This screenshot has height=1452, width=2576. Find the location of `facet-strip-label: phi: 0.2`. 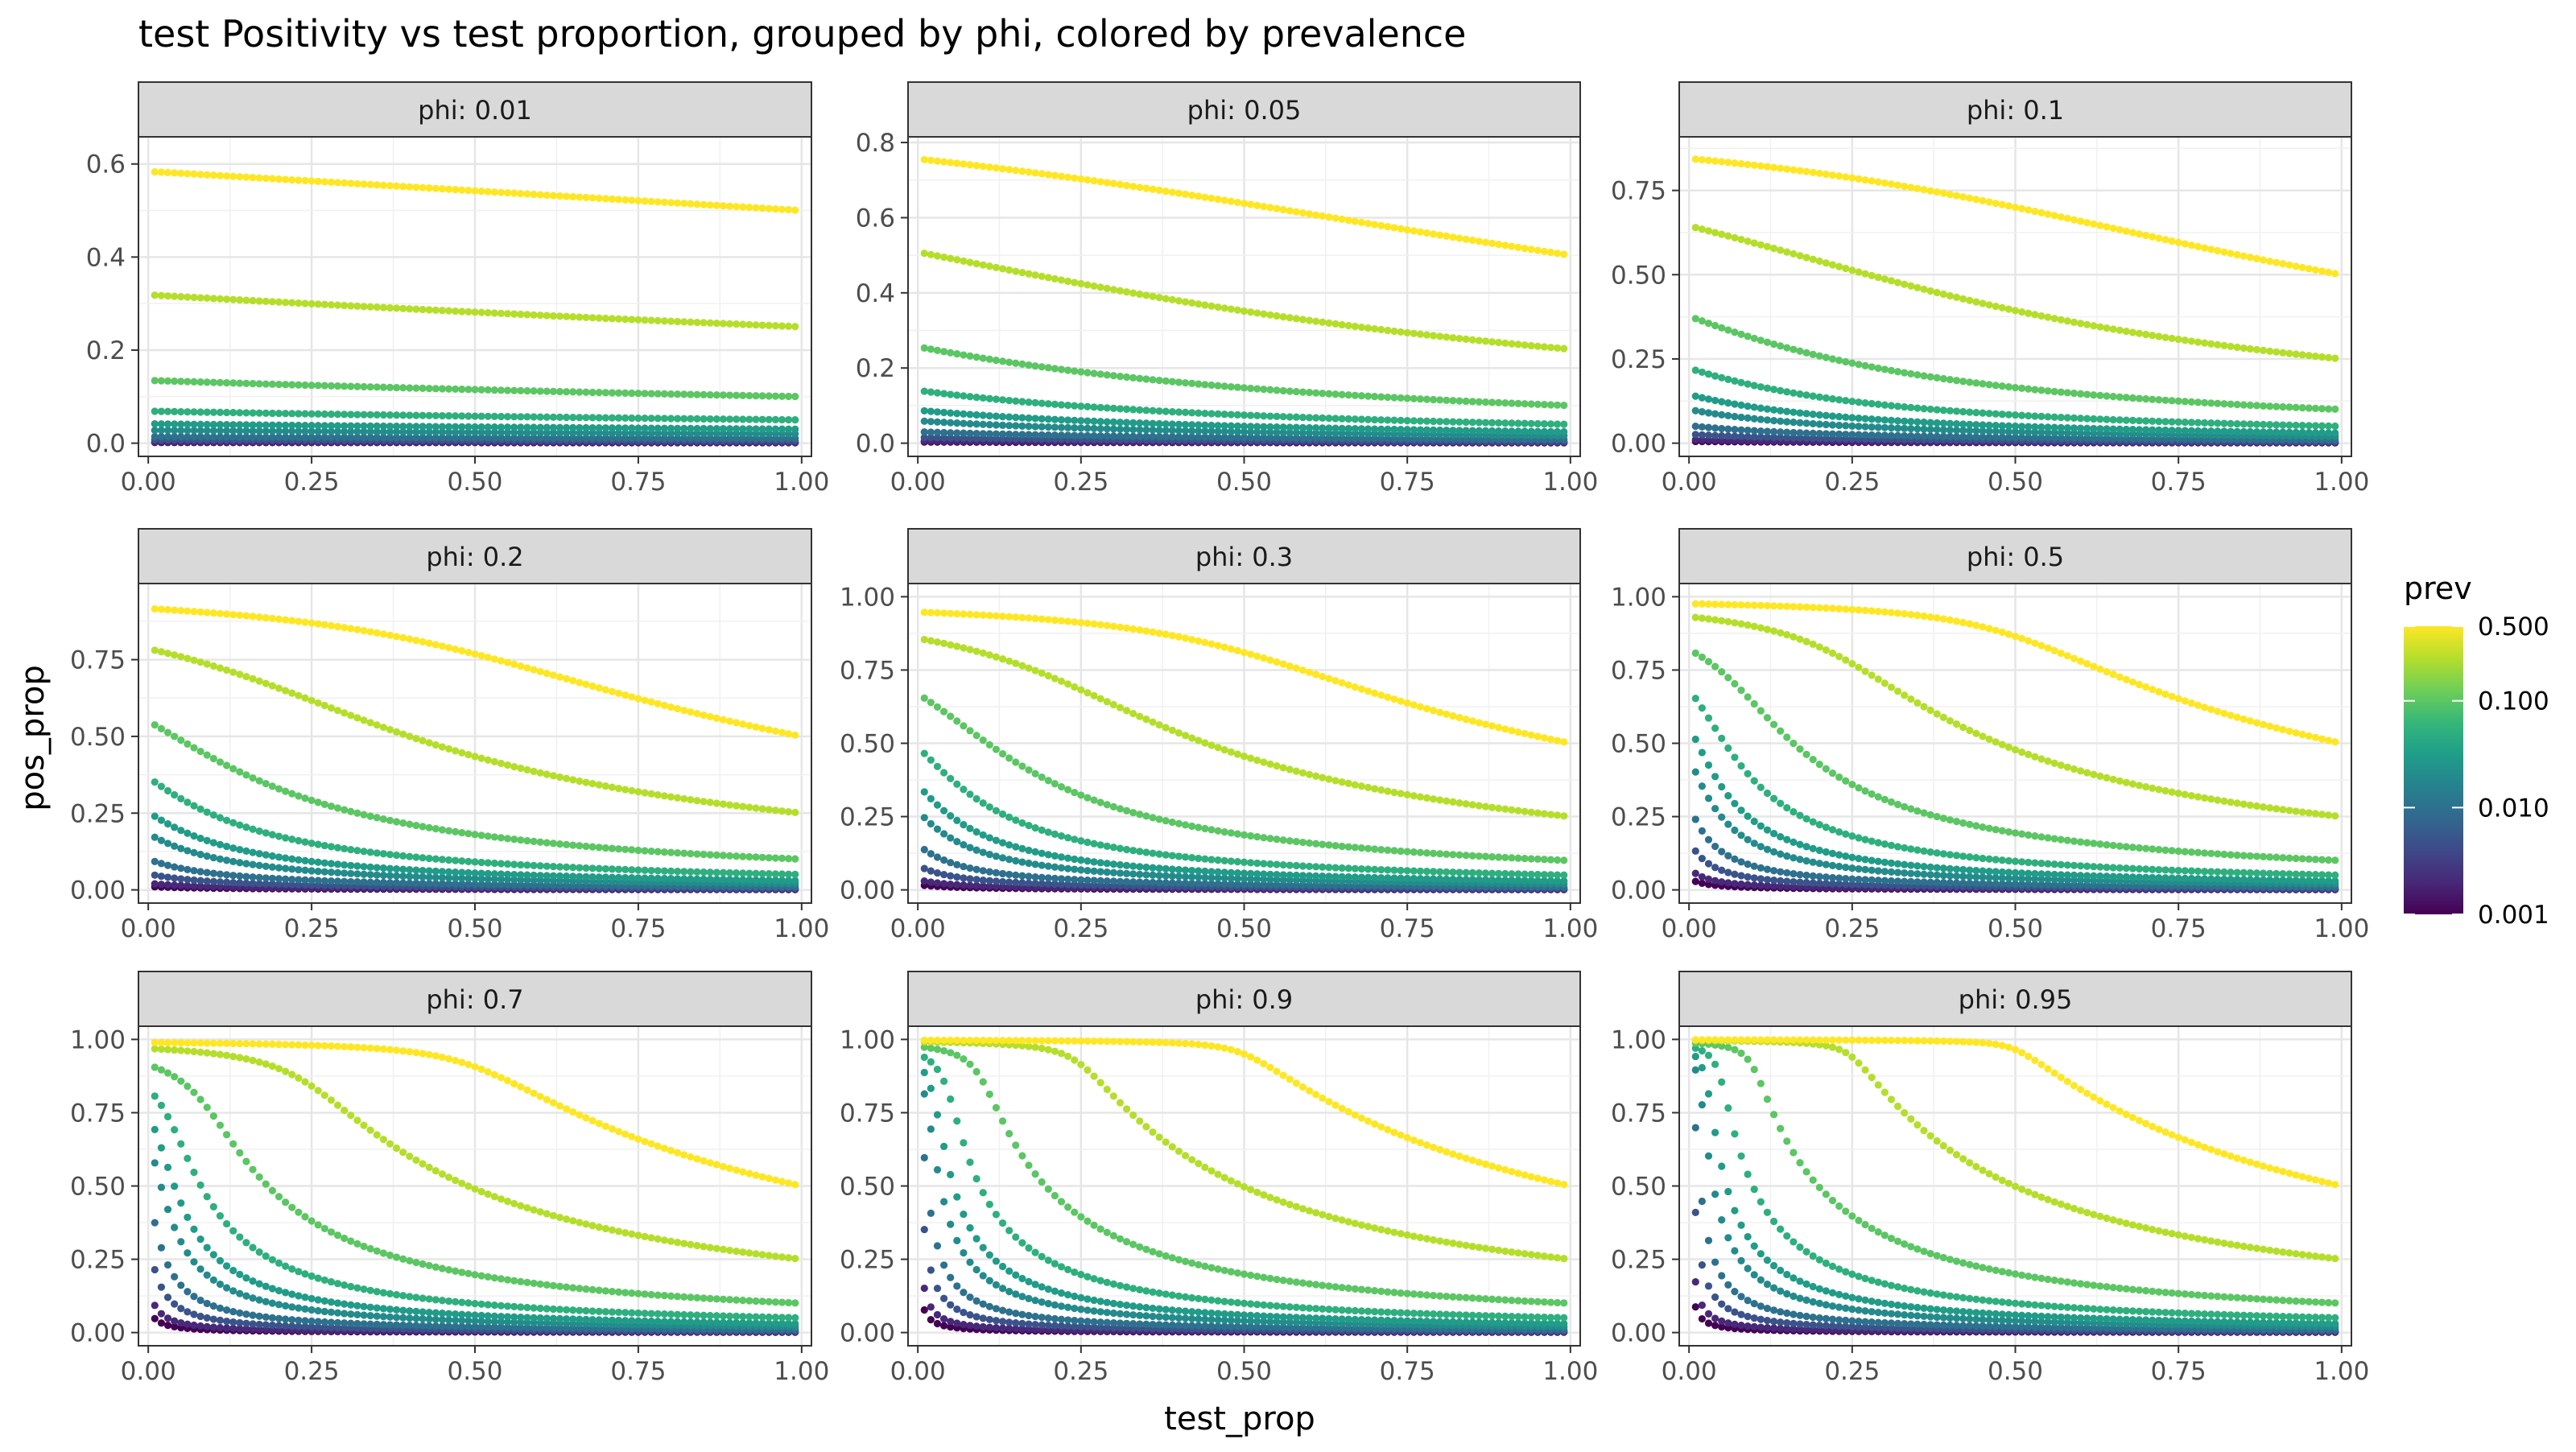

facet-strip-label: phi: 0.2 is located at coordinates (474, 557).